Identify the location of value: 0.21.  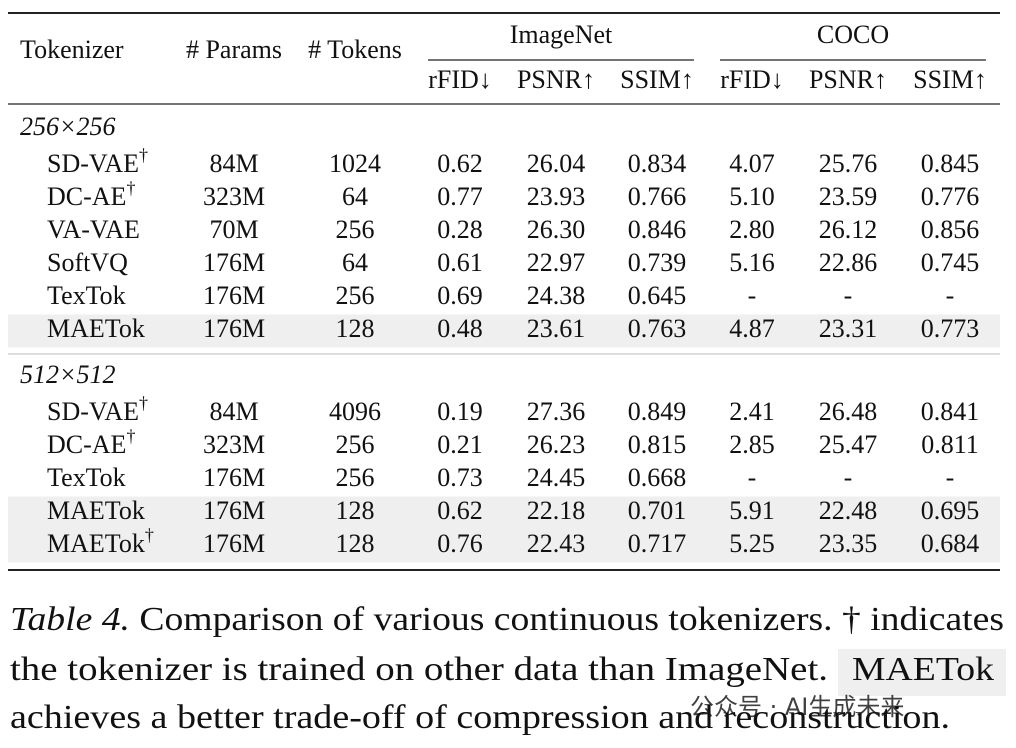
(460, 444).